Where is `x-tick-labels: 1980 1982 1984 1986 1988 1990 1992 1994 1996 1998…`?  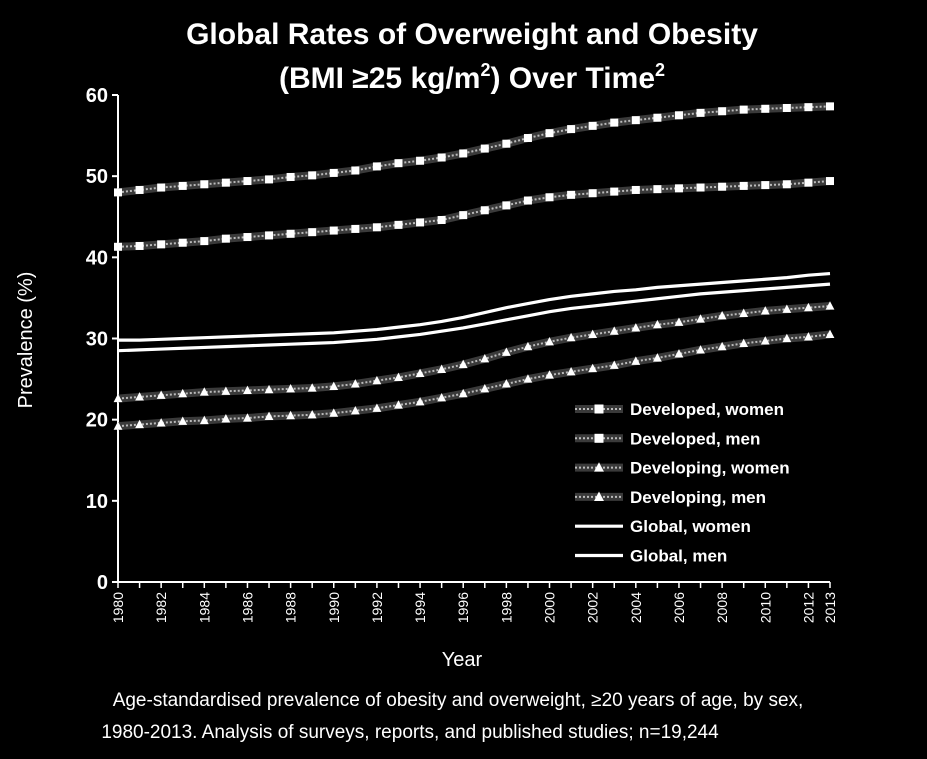 x-tick-labels: 1980 1982 1984 1986 1988 1990 1992 1994 1996 1998… is located at coordinates (474, 607).